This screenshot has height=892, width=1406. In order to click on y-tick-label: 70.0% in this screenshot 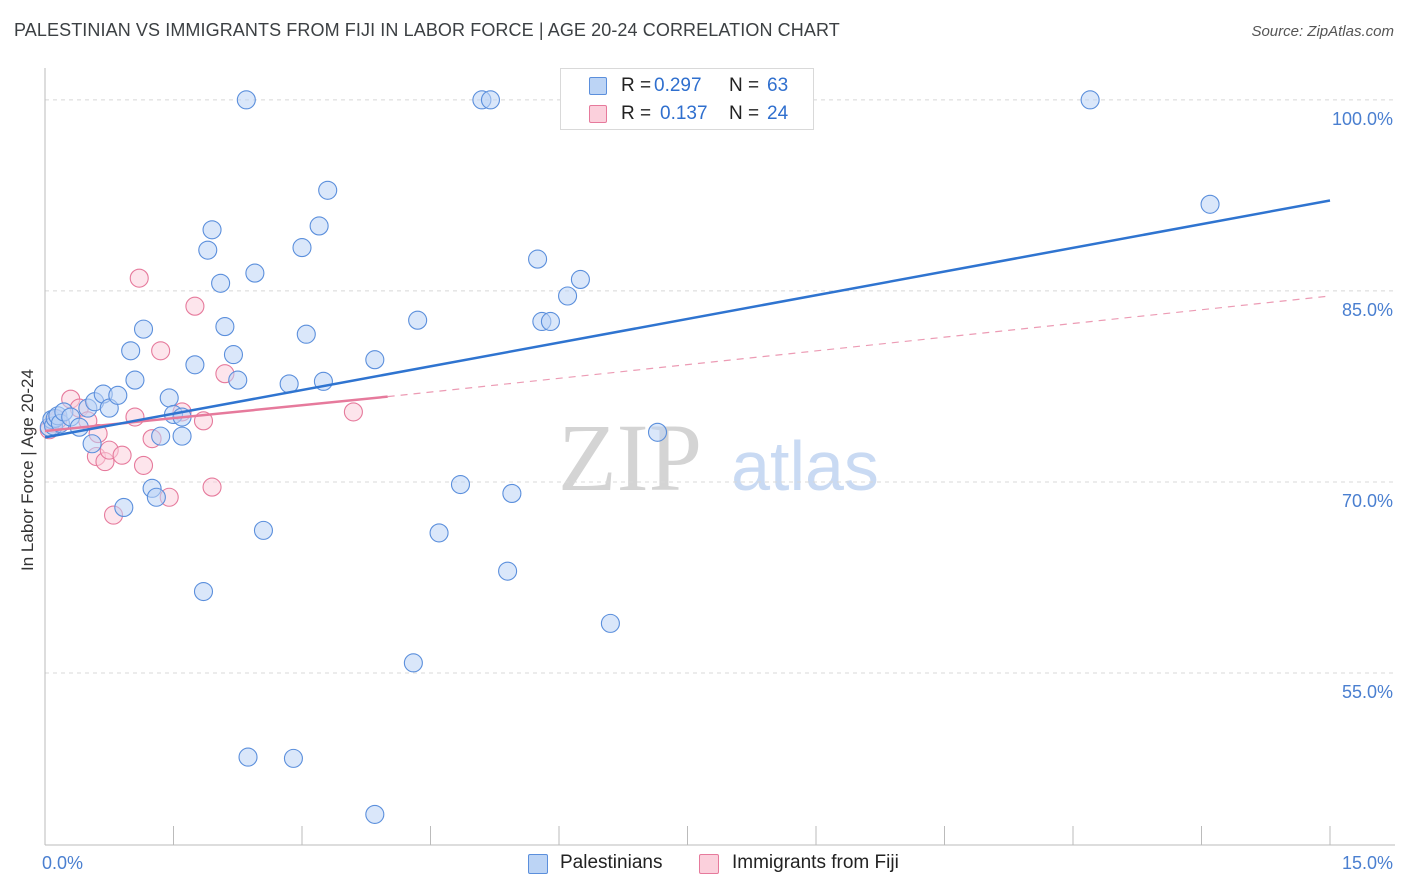, I will do `click(1367, 501)`.